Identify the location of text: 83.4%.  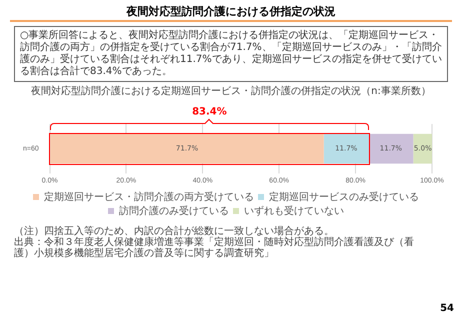
(209, 112).